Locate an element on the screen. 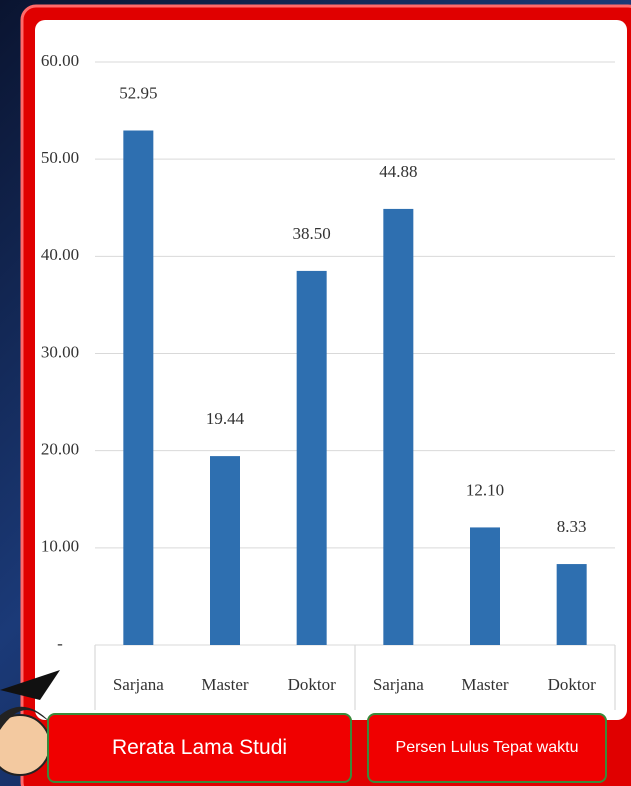 This screenshot has height=786, width=631. y-tick-label: 40.00 is located at coordinates (60, 254).